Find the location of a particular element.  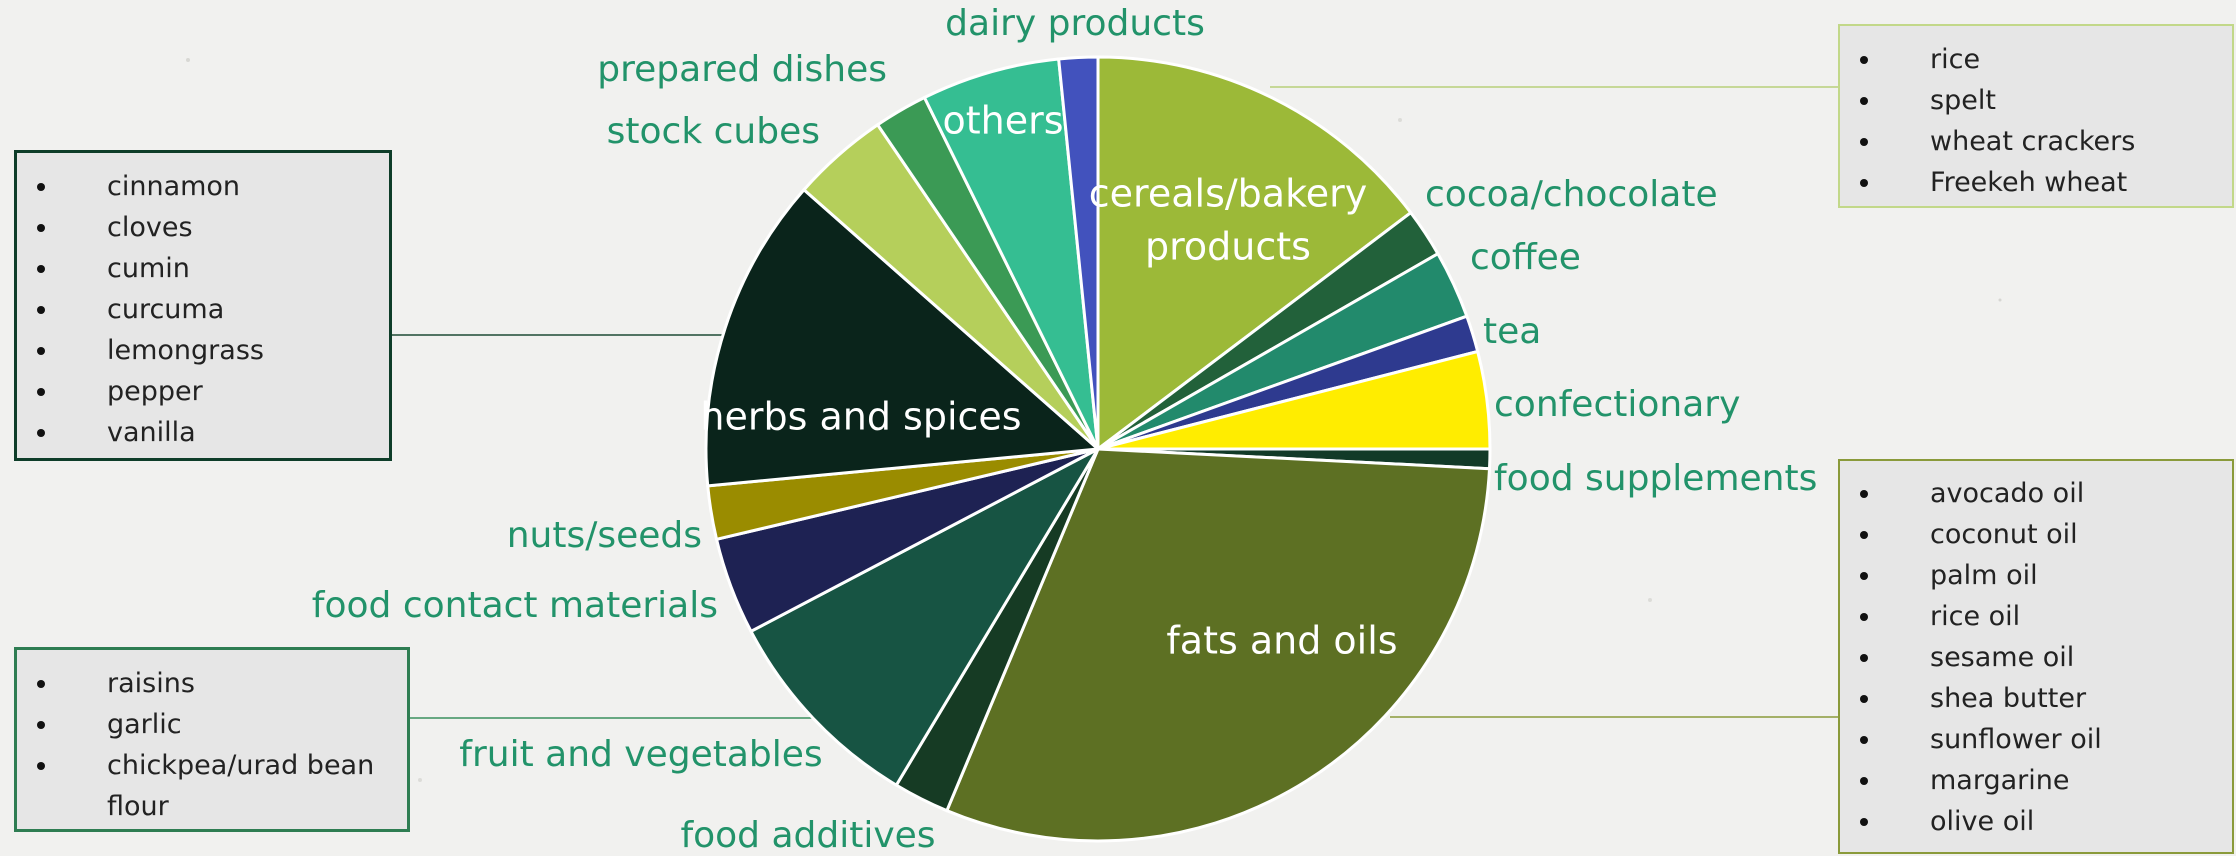

callout-item: raisins is located at coordinates (212, 683).